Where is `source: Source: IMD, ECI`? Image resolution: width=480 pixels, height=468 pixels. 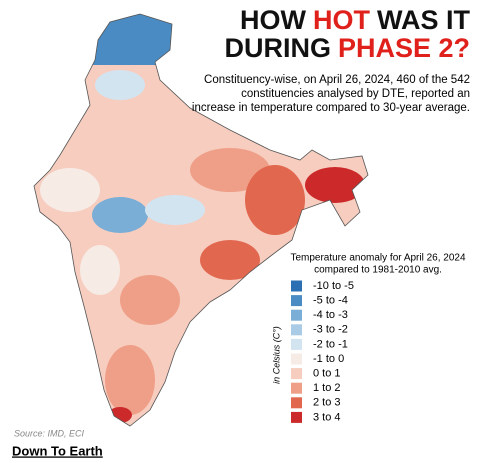 source: Source: IMD, ECI is located at coordinates (49, 433).